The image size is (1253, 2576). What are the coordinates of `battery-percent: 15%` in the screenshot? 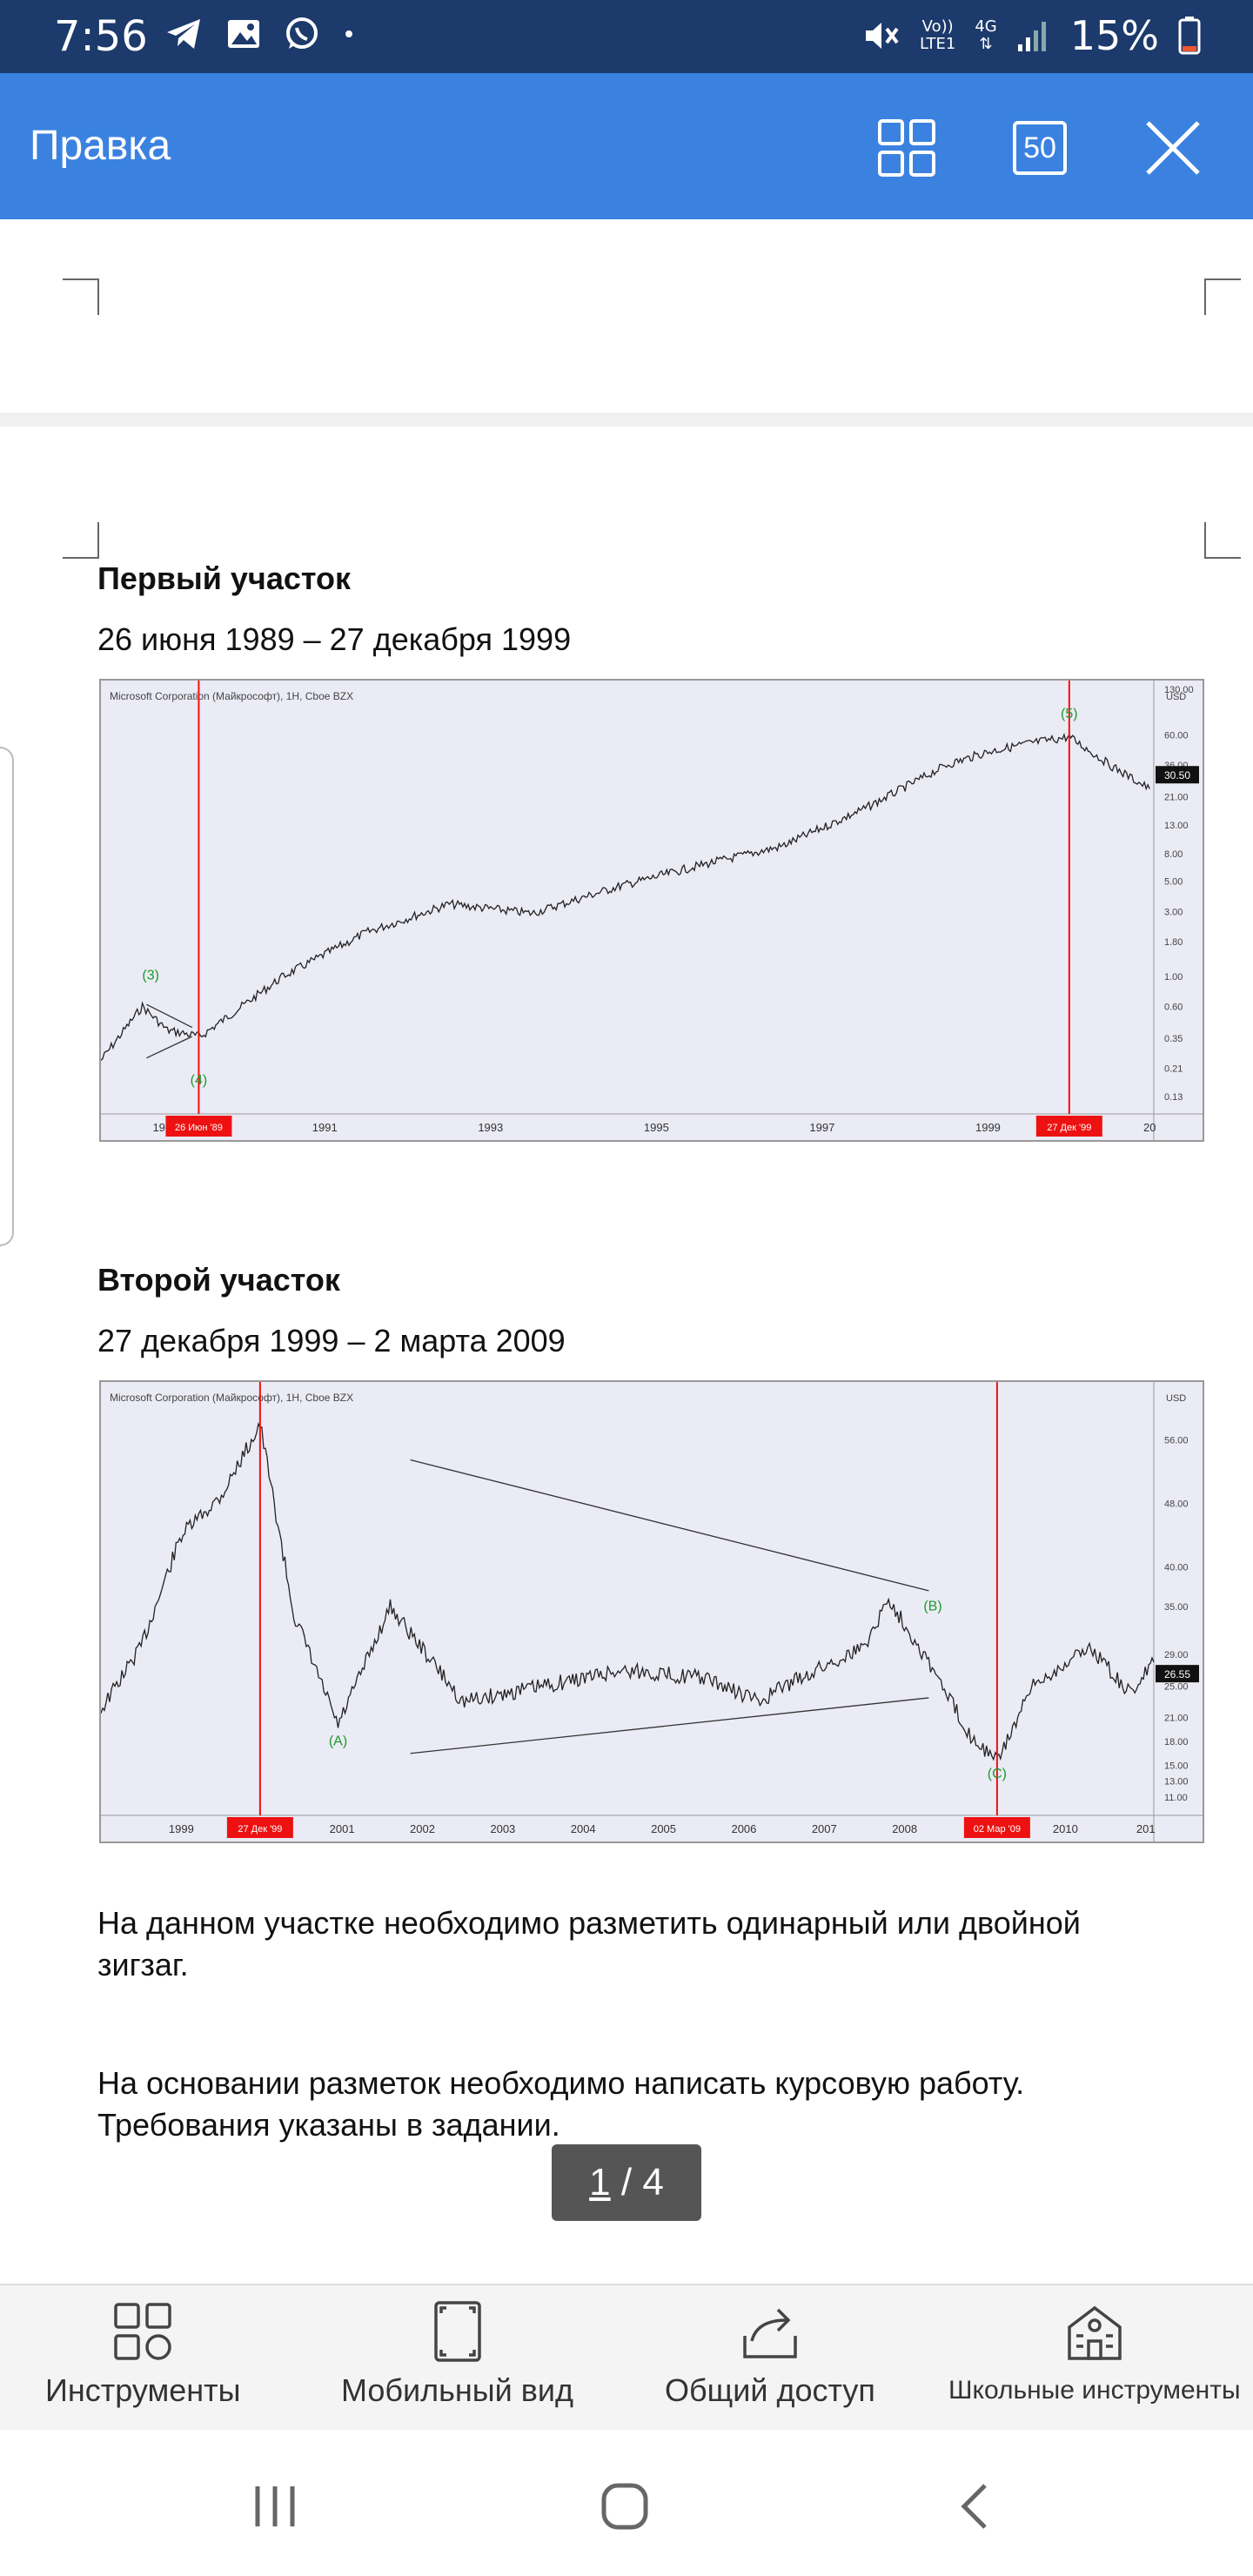 It's located at (1114, 35).